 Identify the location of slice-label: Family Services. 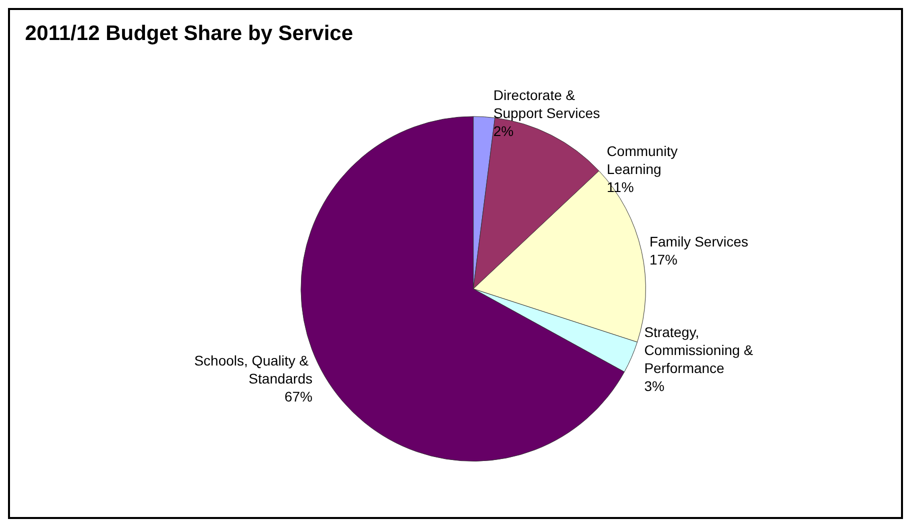
(698, 241).